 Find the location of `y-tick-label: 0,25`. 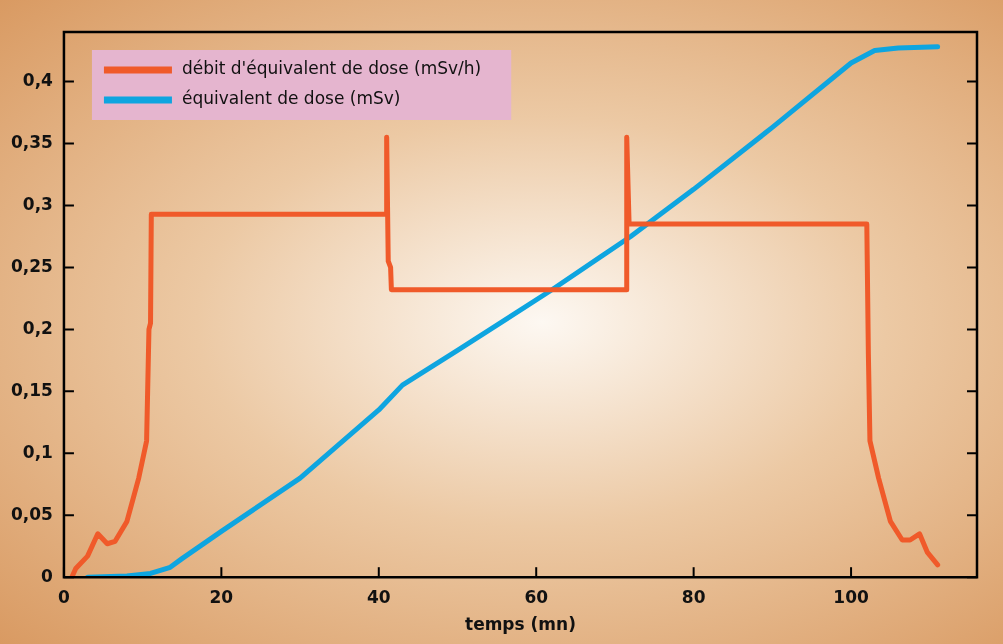

y-tick-label: 0,25 is located at coordinates (31, 265).